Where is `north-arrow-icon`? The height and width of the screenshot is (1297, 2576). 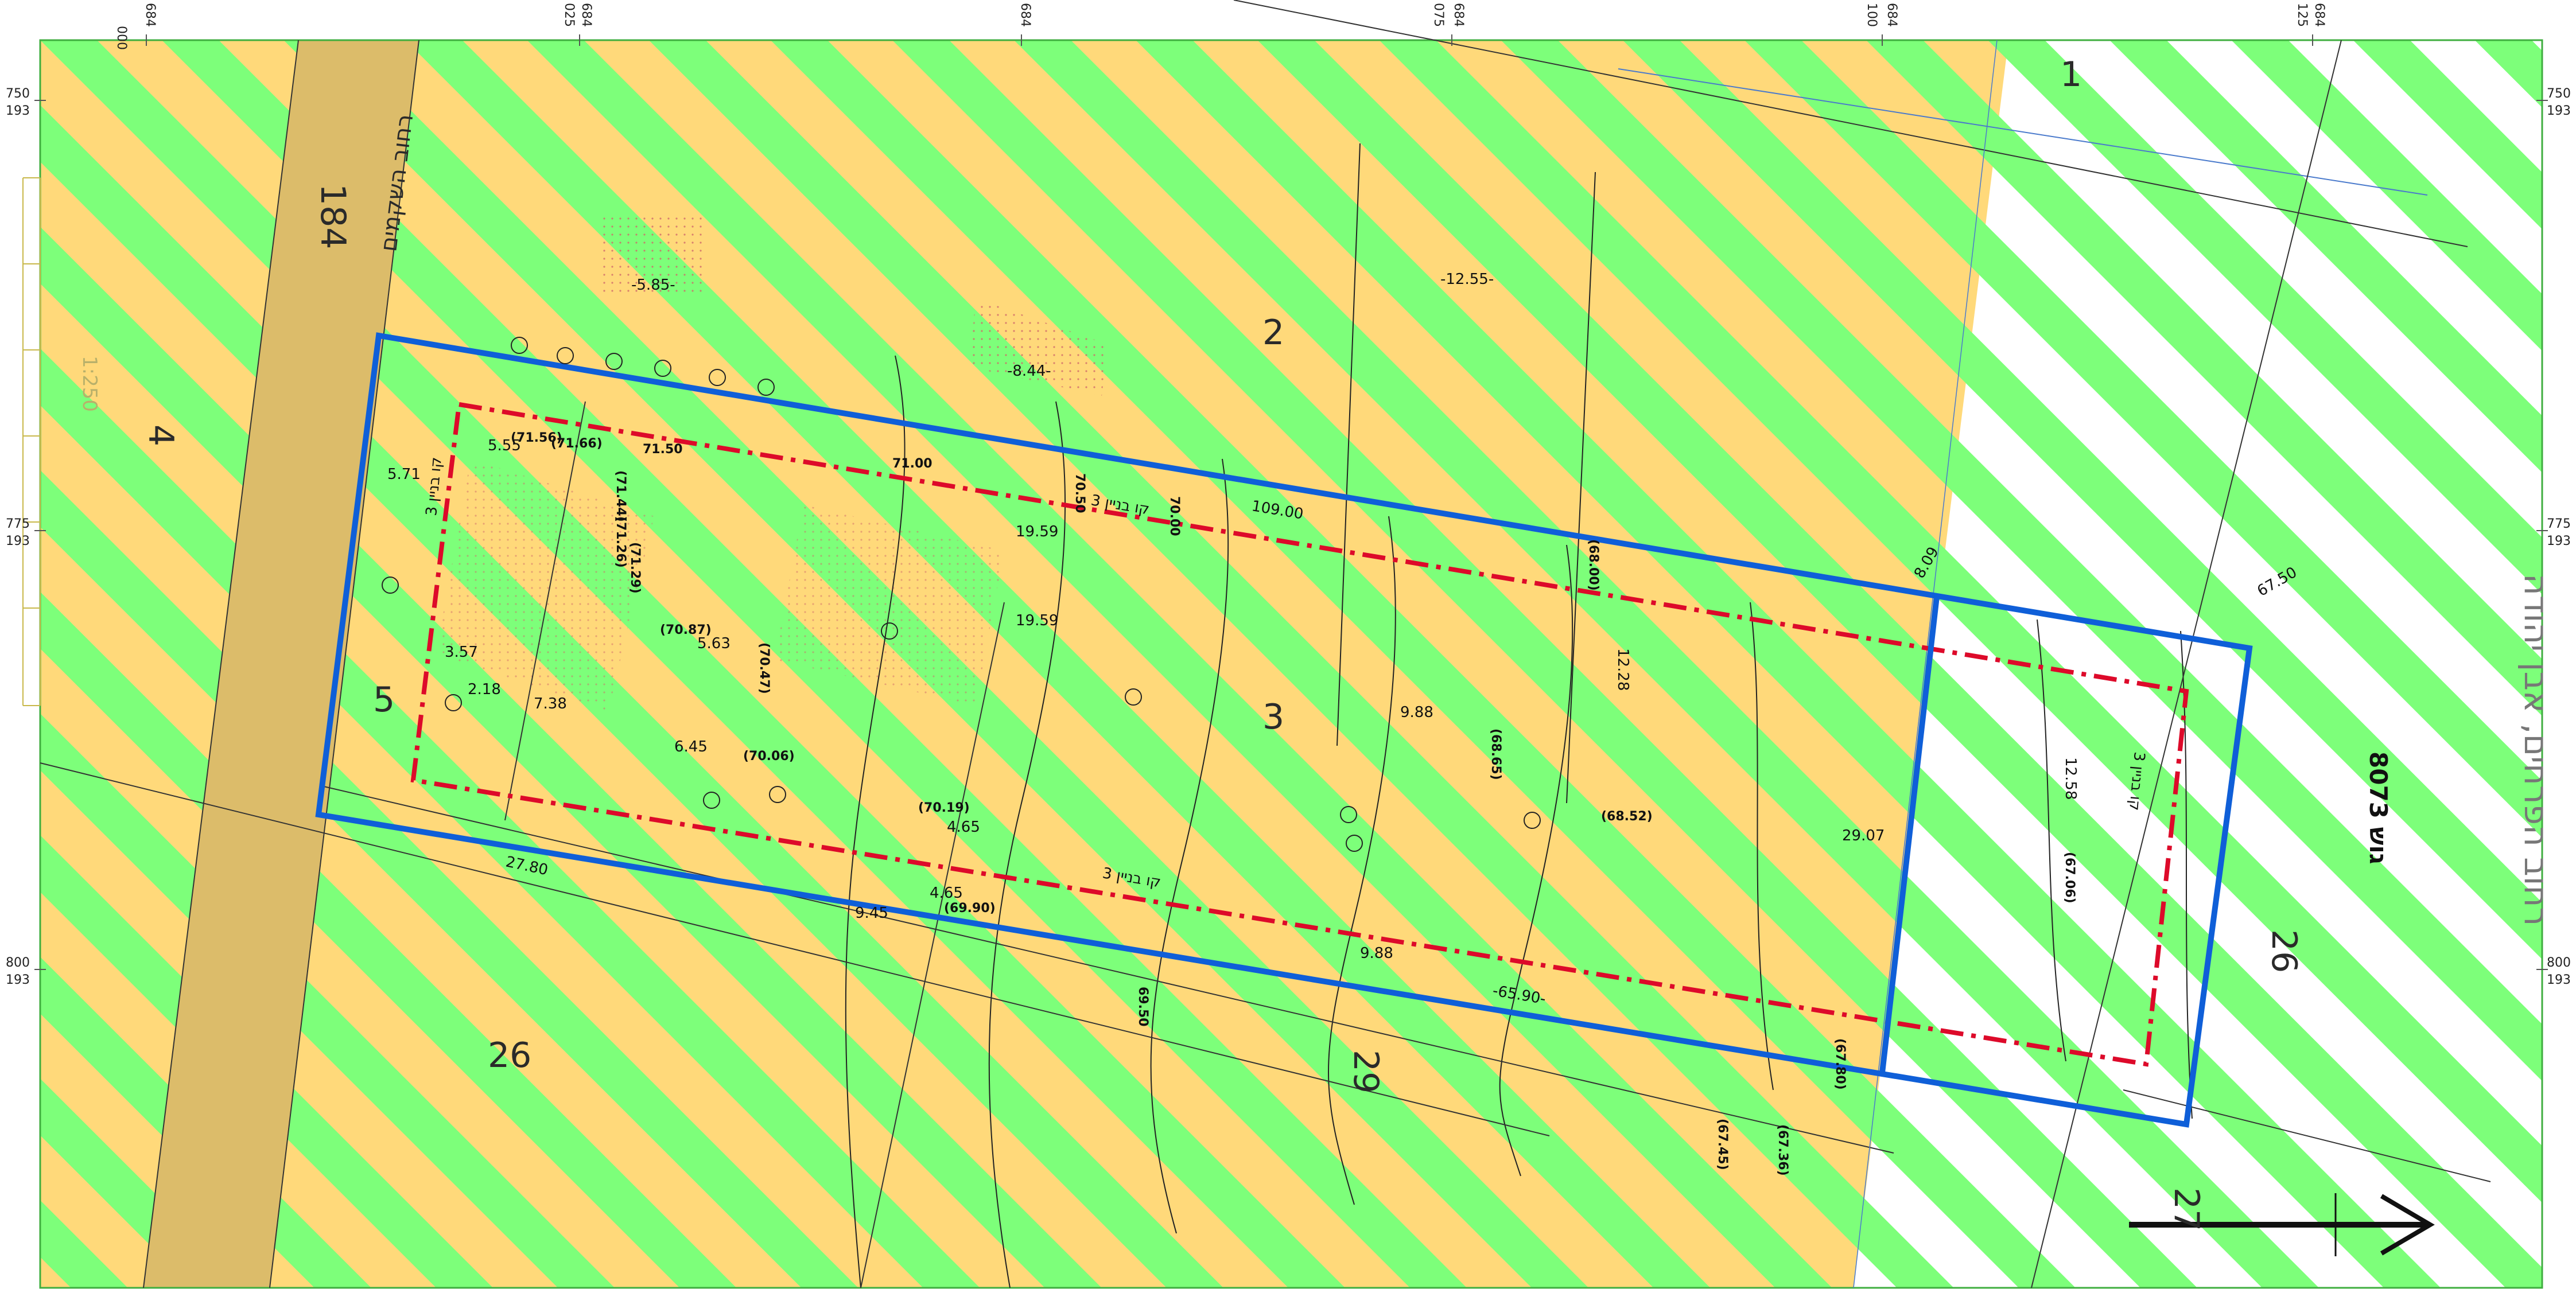 north-arrow-icon is located at coordinates (2282, 1224).